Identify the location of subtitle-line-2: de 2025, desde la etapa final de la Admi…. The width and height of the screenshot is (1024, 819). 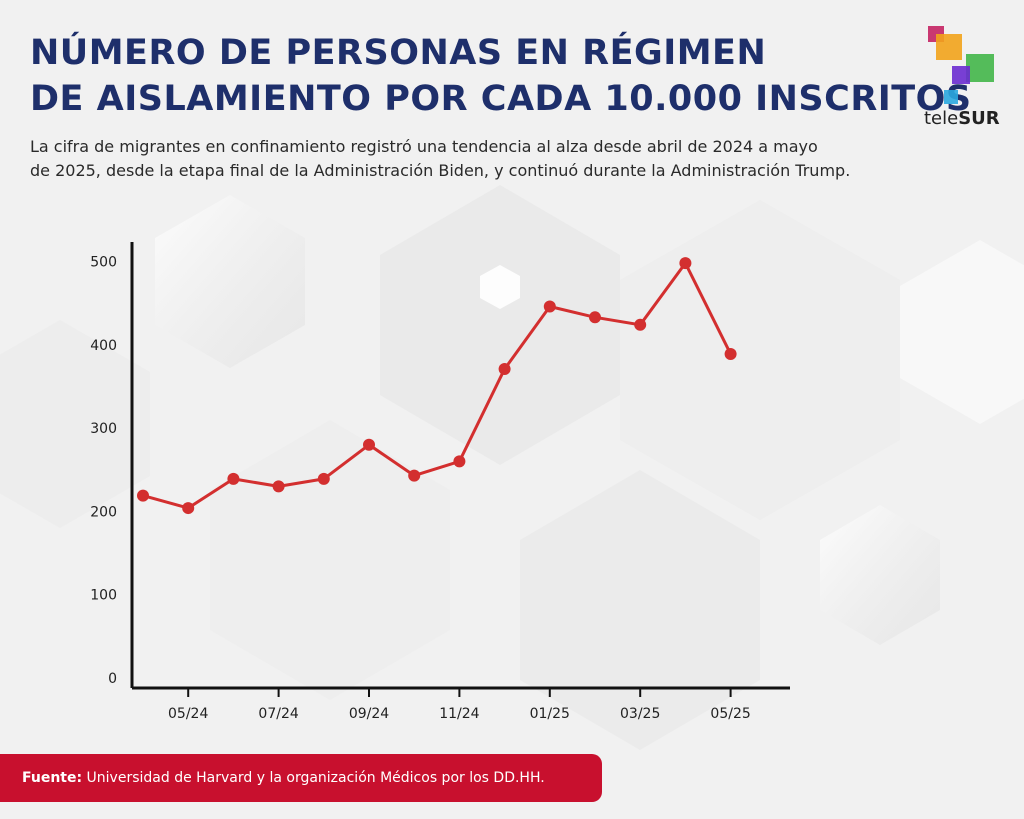
(440, 170).